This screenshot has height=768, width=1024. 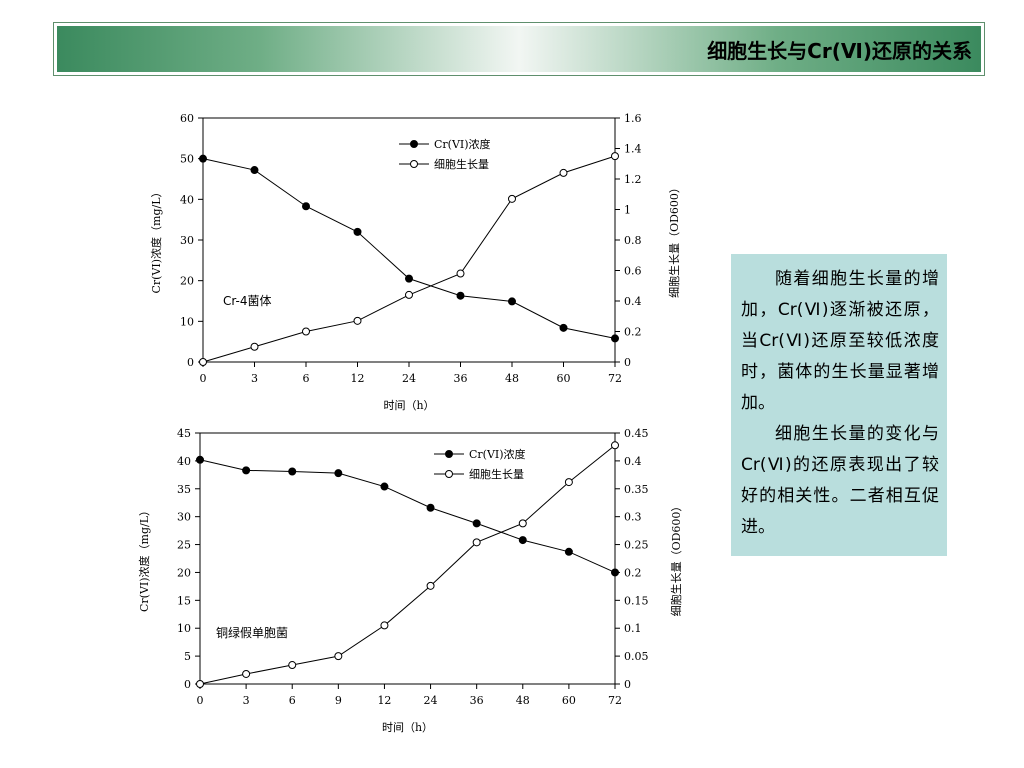 What do you see at coordinates (633, 149) in the screenshot?
I see `y2-tick-label: 1.4` at bounding box center [633, 149].